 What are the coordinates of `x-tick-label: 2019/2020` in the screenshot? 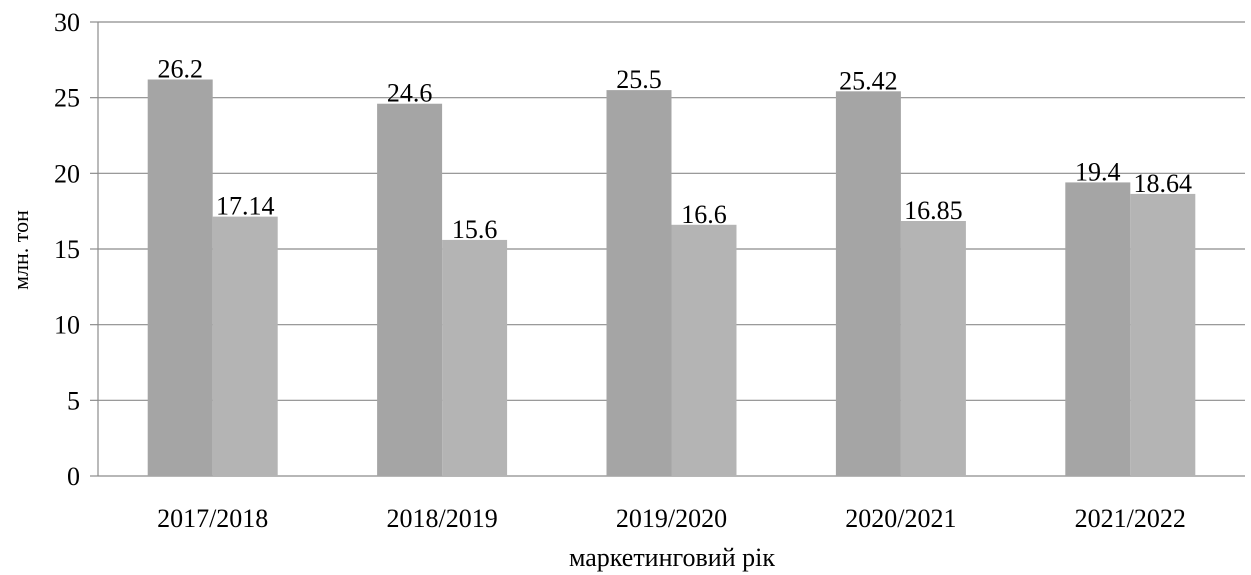 It's located at (671, 518).